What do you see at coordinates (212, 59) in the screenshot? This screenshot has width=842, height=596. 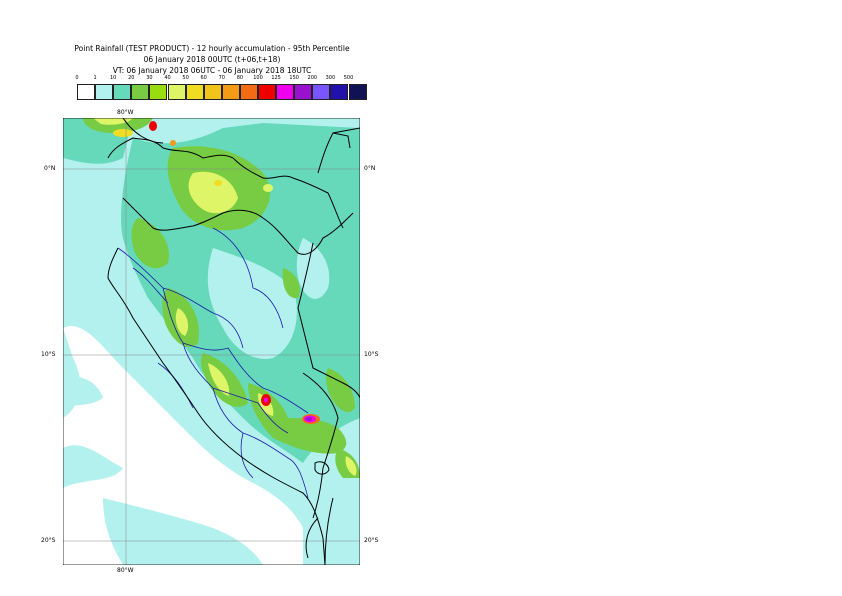 I see `base-time: 06 January 2018 00UTC (t+06,t+18)` at bounding box center [212, 59].